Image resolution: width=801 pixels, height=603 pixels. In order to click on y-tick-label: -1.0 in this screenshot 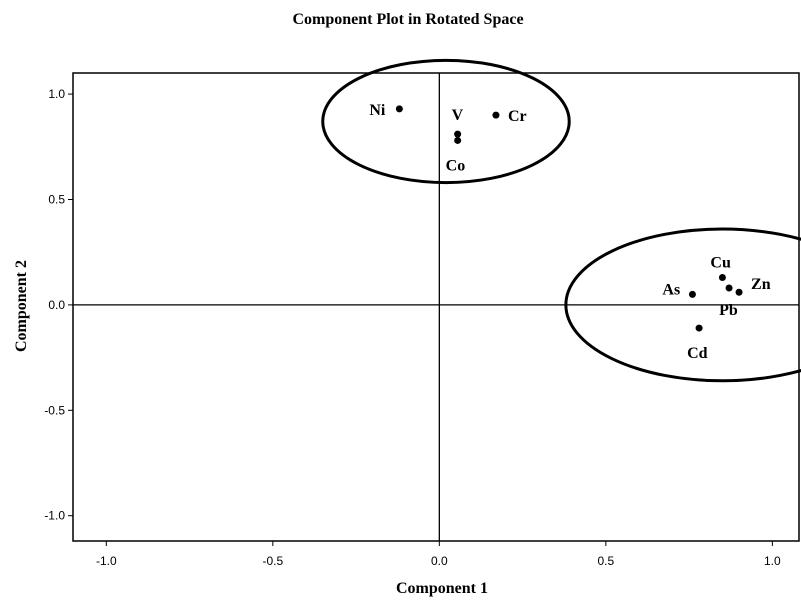, I will do `click(54, 516)`.